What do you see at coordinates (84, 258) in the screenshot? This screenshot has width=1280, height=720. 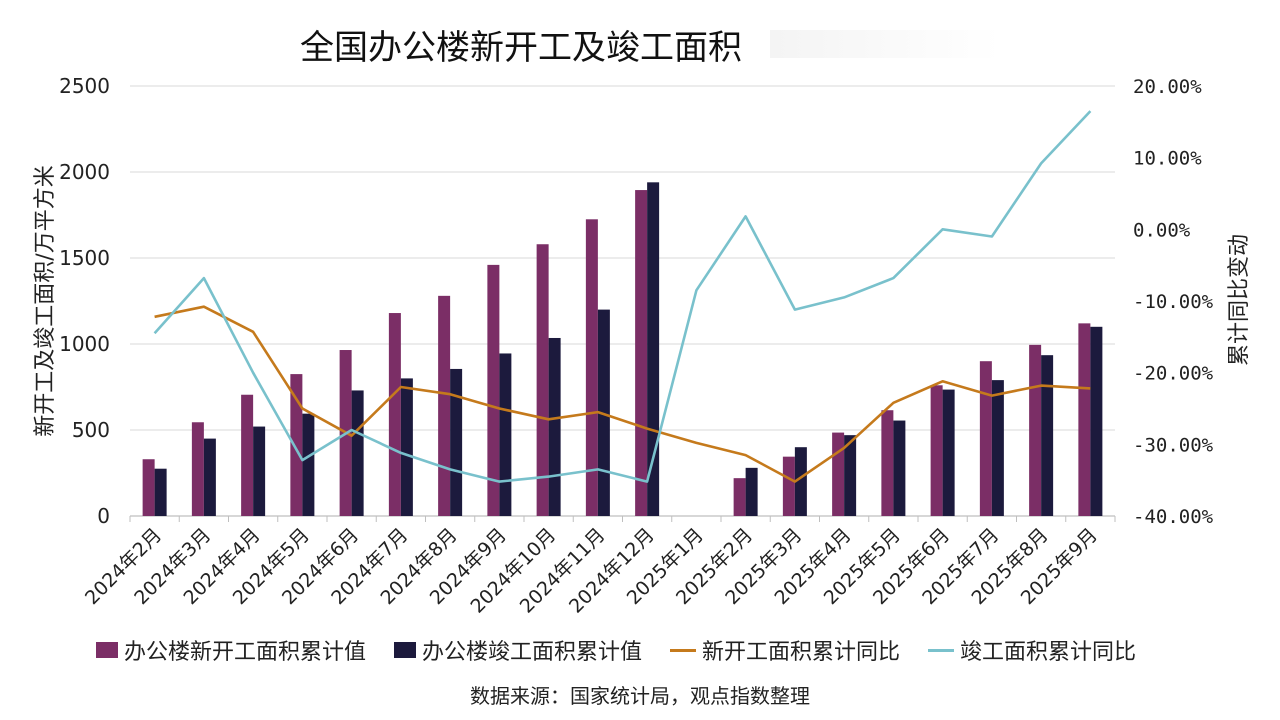 I see `y-left-tick-label: 1500` at bounding box center [84, 258].